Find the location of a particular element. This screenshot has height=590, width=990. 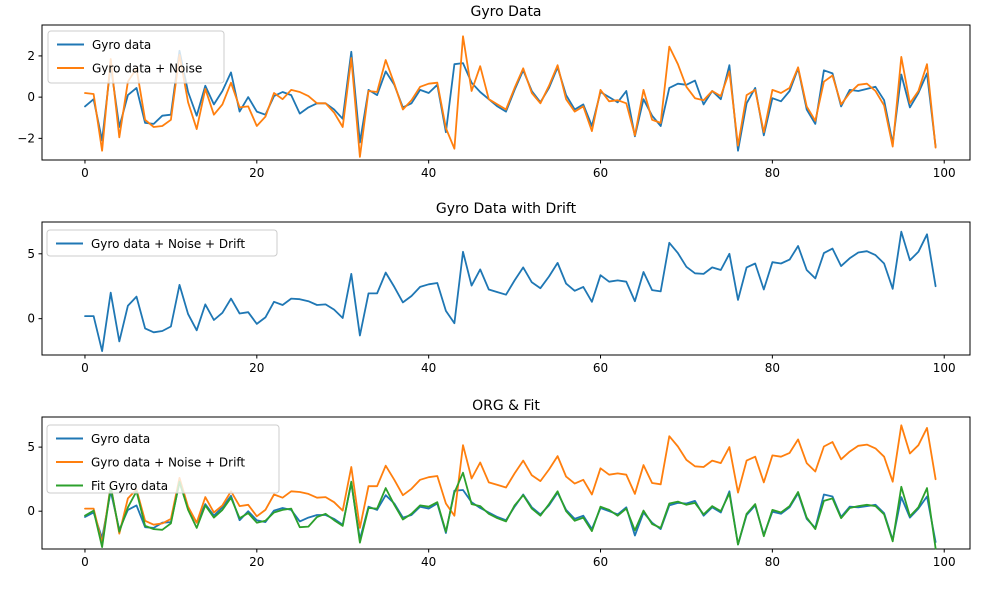

legend-label: Gyro data + Noise is located at coordinates (147, 69).